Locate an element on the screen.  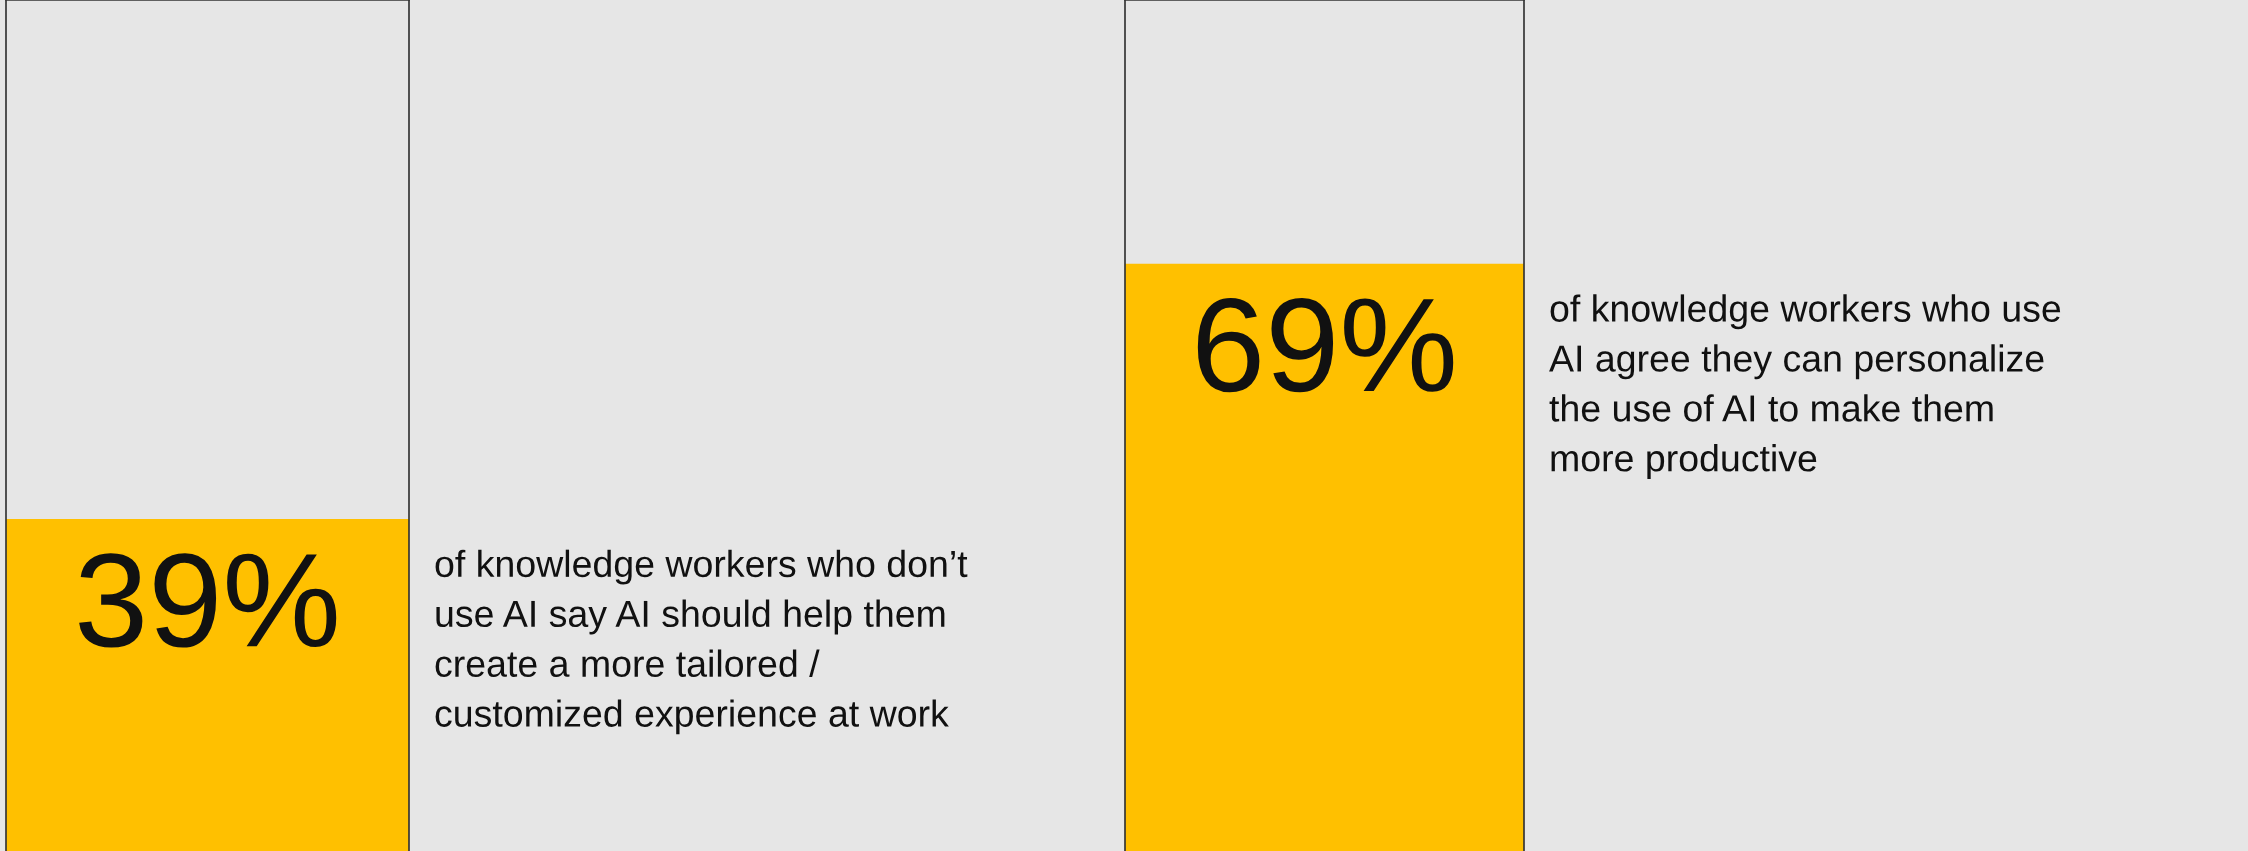
data-label: 39% is located at coordinates (208, 600).